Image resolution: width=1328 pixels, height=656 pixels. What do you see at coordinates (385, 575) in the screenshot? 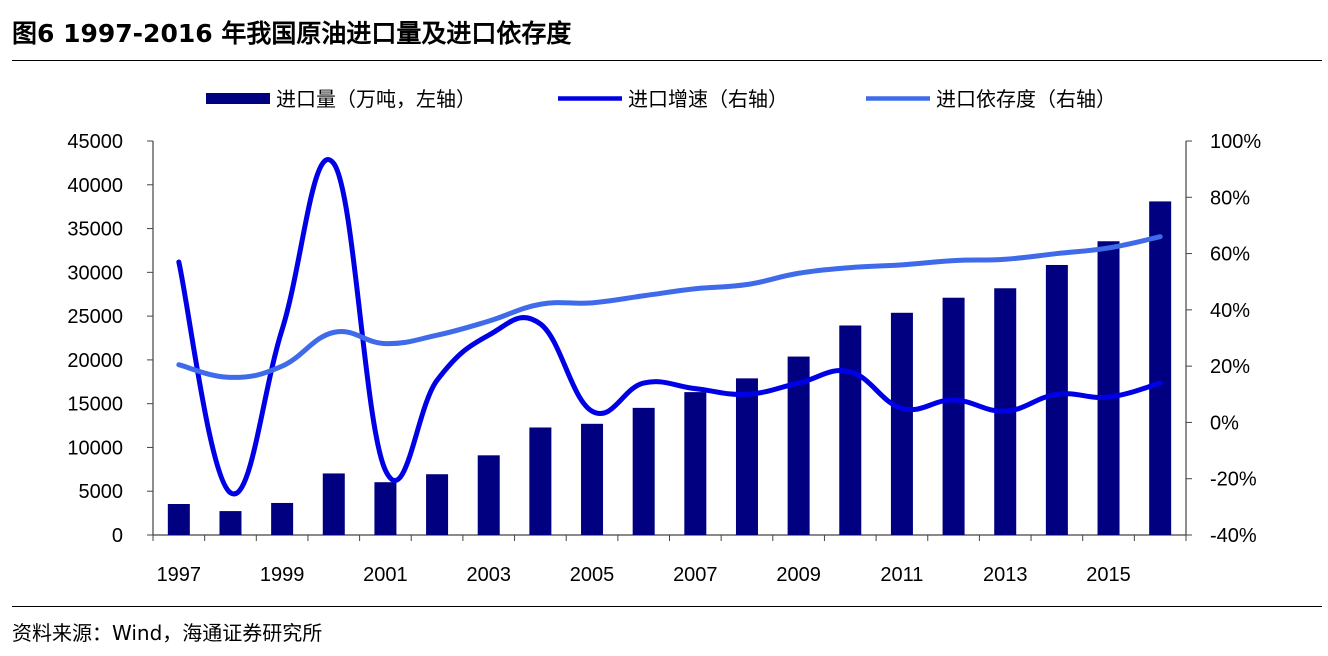
I see `x-tick-label: 2001` at bounding box center [385, 575].